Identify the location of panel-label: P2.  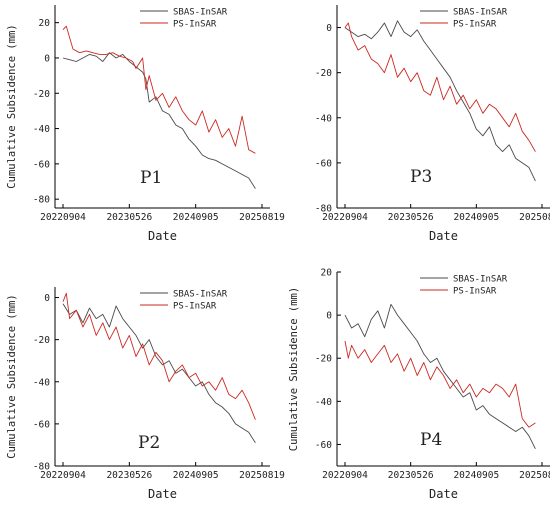
(149, 443).